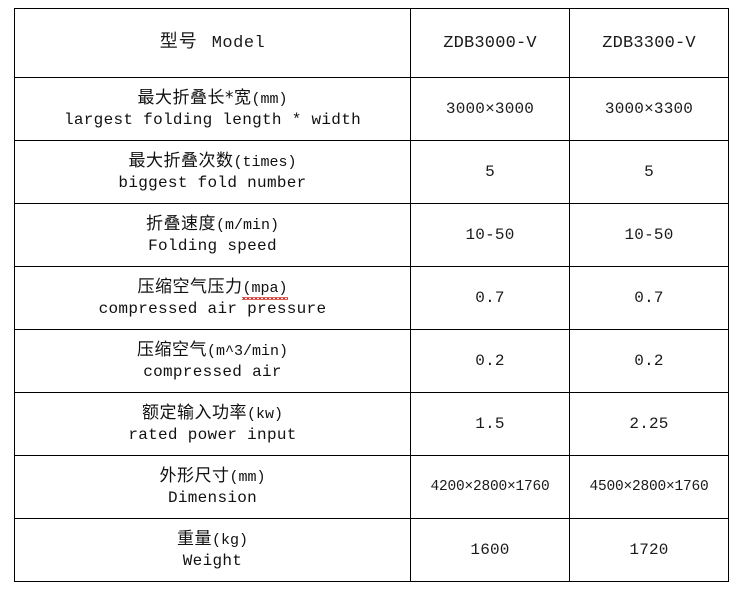 Image resolution: width=742 pixels, height=590 pixels. What do you see at coordinates (490, 487) in the screenshot?
I see `row-value-model-a: 4200×2800×1760` at bounding box center [490, 487].